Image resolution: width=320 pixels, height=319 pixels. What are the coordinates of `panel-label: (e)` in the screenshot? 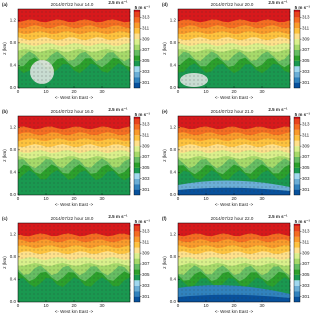 It's located at (165, 111).